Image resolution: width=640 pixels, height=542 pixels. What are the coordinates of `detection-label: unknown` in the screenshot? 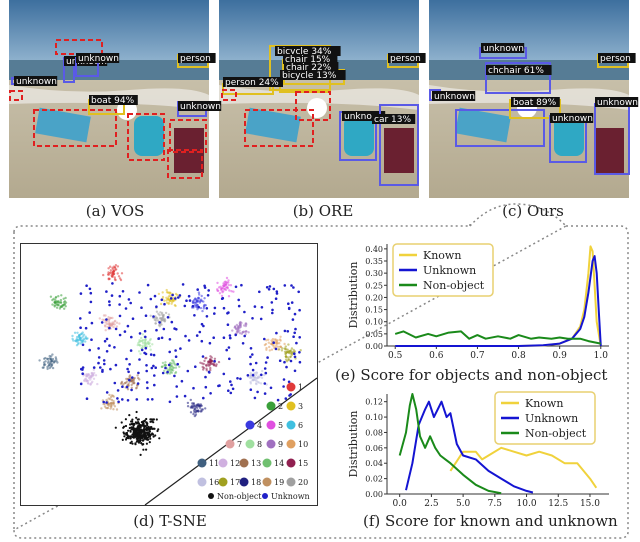 It's located at (617, 103).